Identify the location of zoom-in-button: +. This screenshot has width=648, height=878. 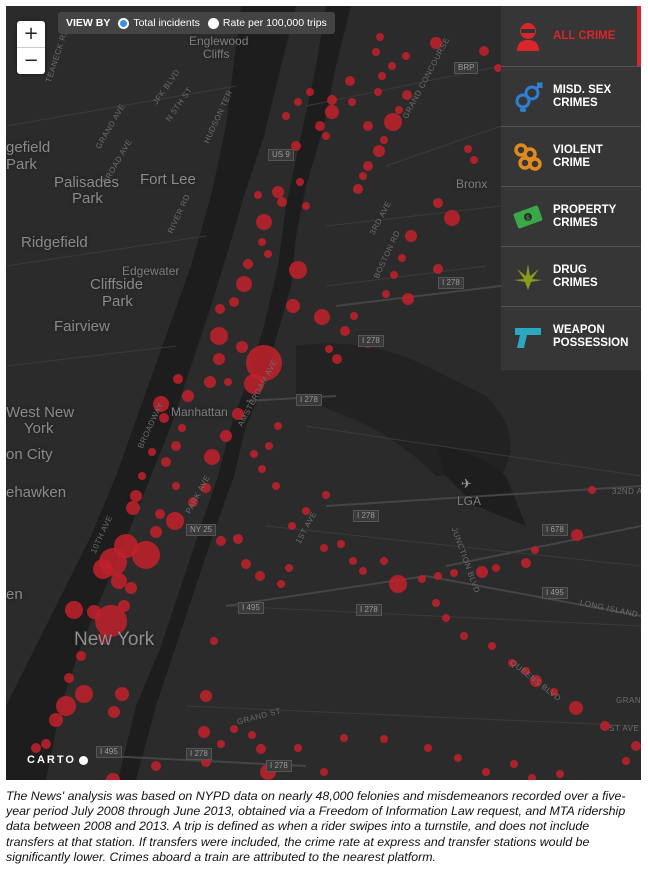
(31, 33).